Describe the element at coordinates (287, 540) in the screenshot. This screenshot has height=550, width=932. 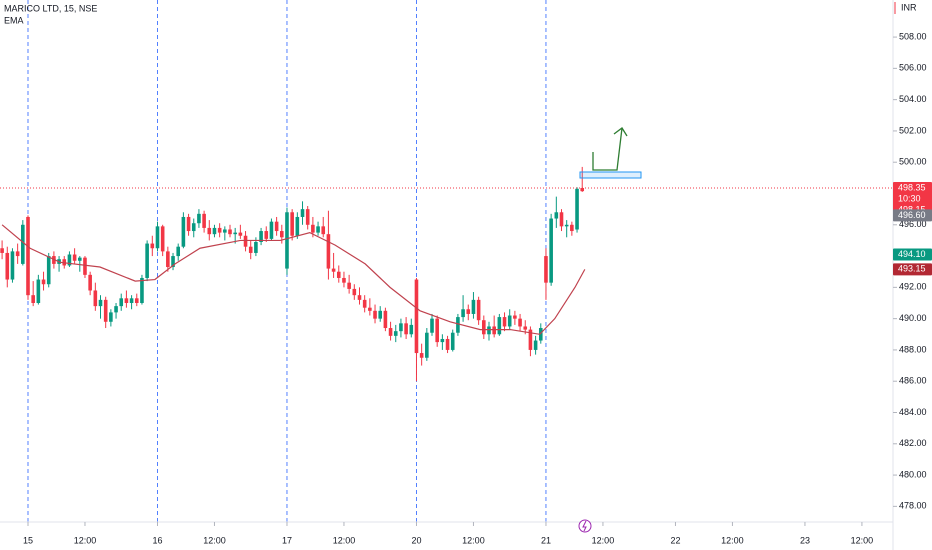
I see `time-tick-label: 17` at that location.